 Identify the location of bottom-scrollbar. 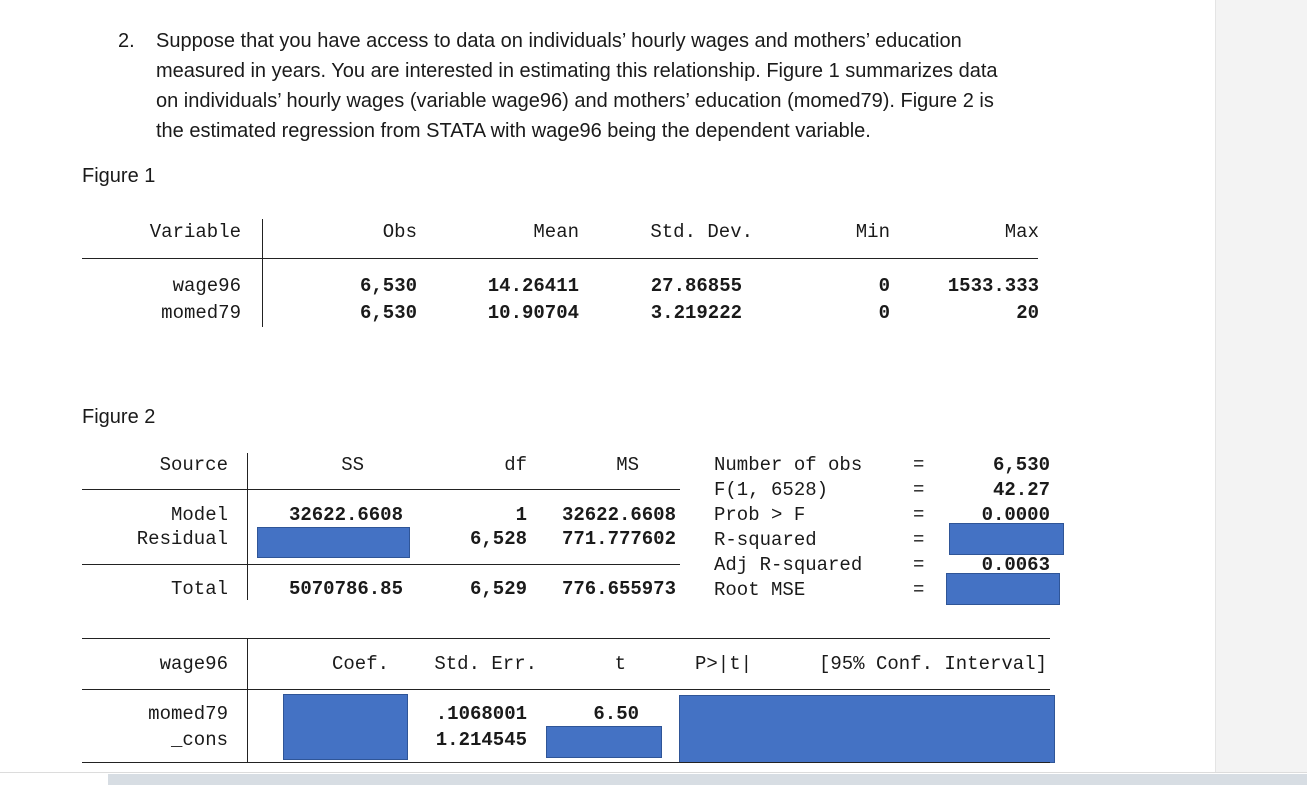
(653, 778).